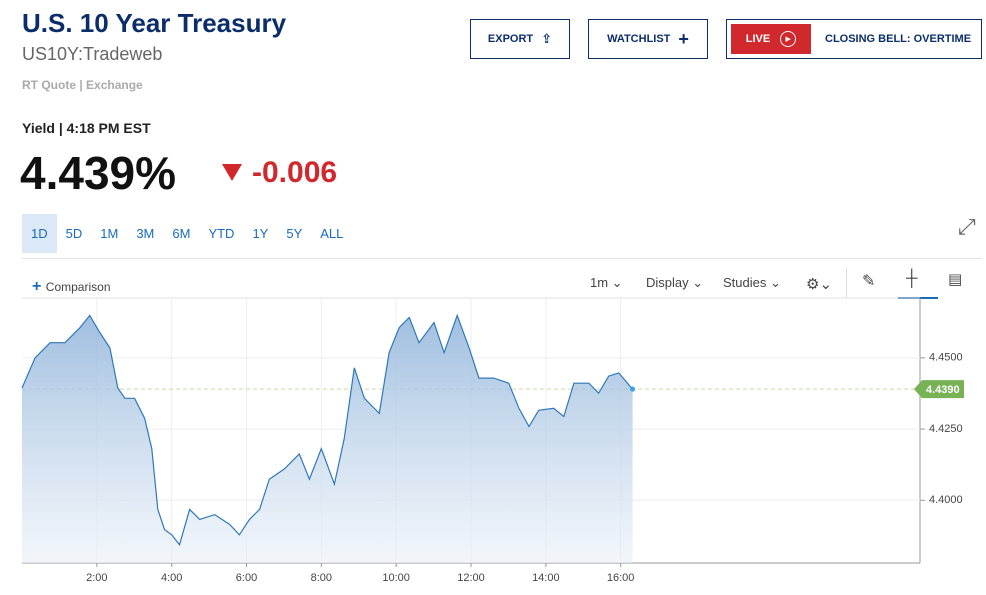 Image resolution: width=986 pixels, height=595 pixels. What do you see at coordinates (109, 233) in the screenshot?
I see `range-tab: 1M` at bounding box center [109, 233].